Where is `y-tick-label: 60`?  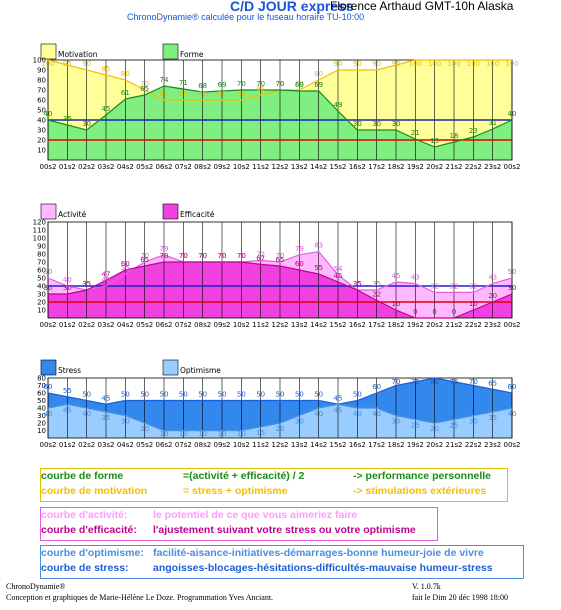
y-tick-label: 60 is located at coordinates (41, 271).